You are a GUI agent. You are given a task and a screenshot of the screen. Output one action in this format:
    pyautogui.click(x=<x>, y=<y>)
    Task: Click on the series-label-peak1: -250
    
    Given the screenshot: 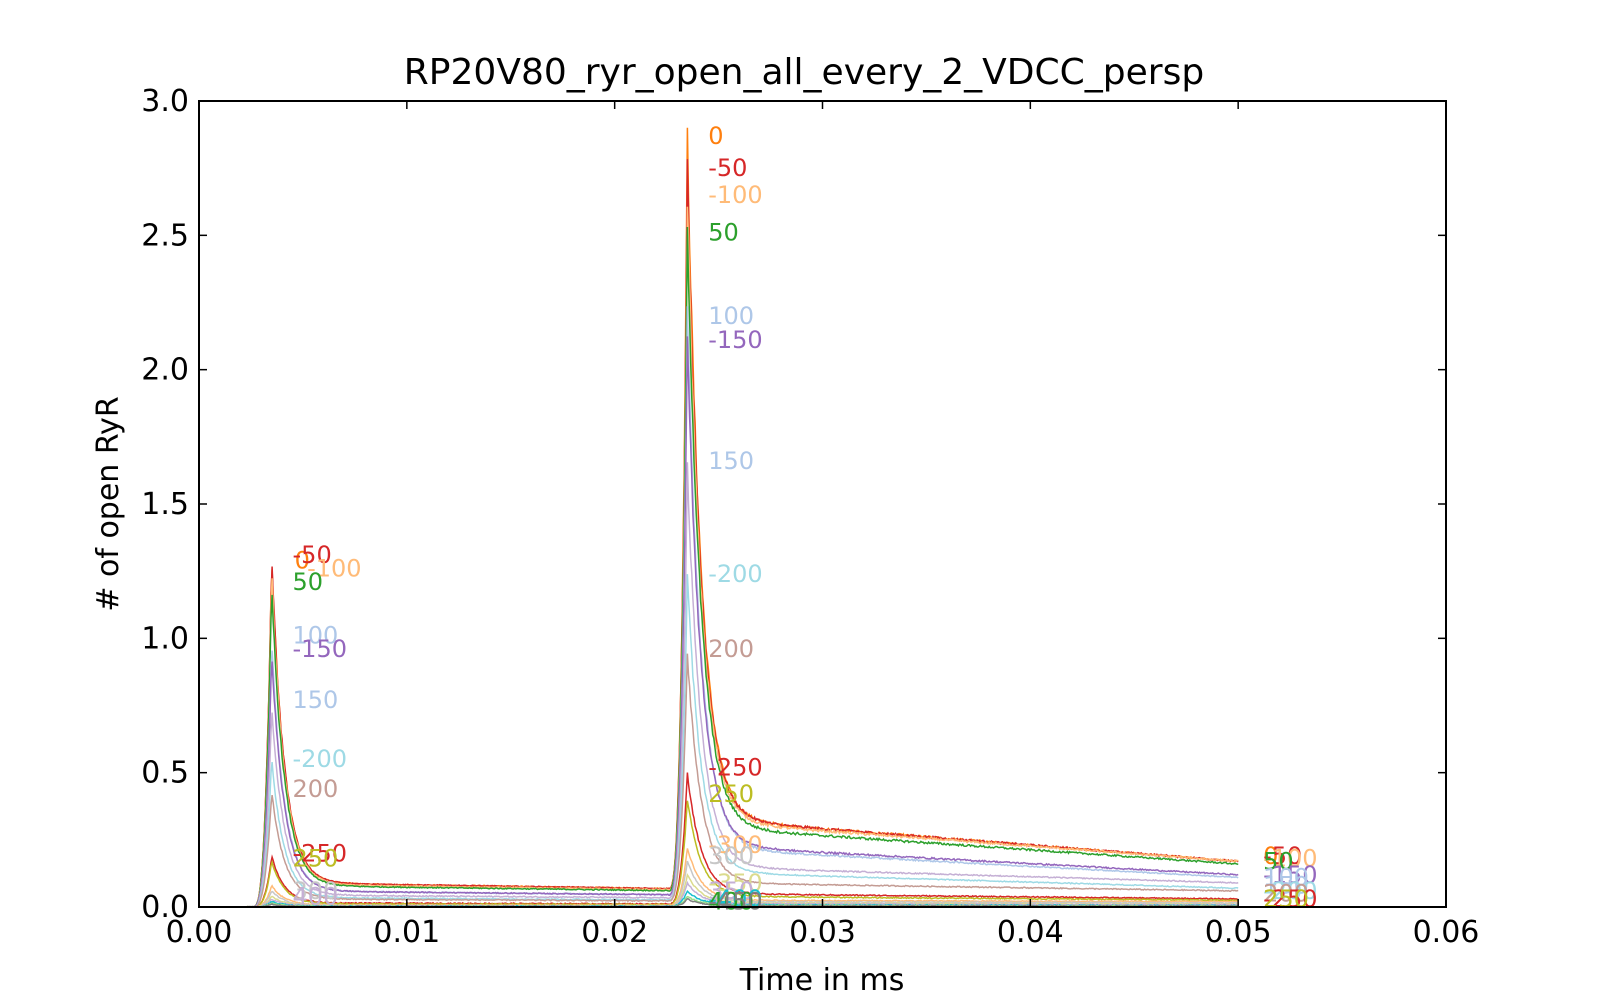 What is the action you would take?
    pyautogui.click(x=320, y=853)
    